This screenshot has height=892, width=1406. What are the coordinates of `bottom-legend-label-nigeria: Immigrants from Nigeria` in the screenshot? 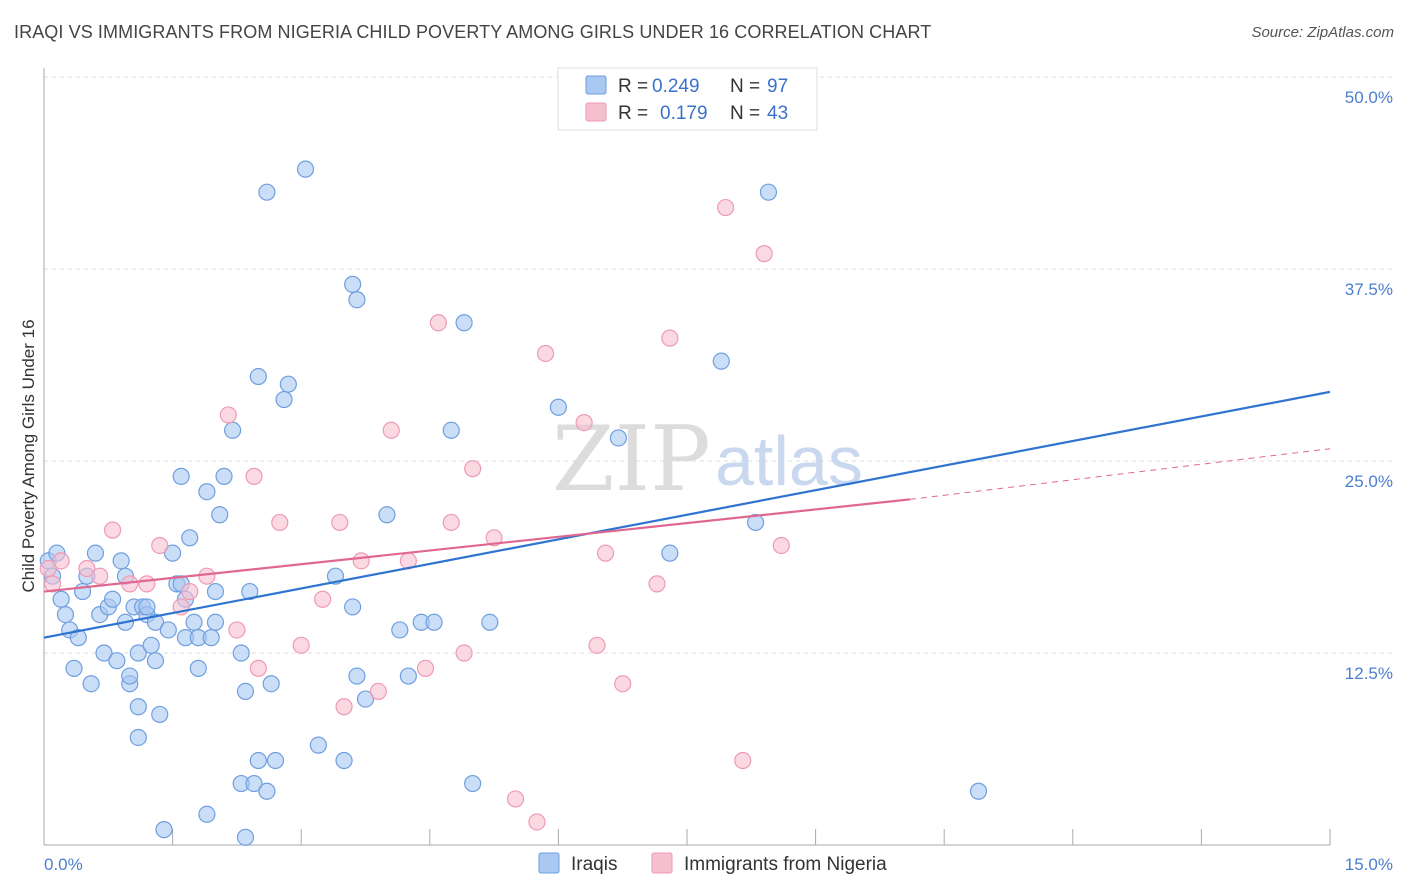 It's located at (785, 864).